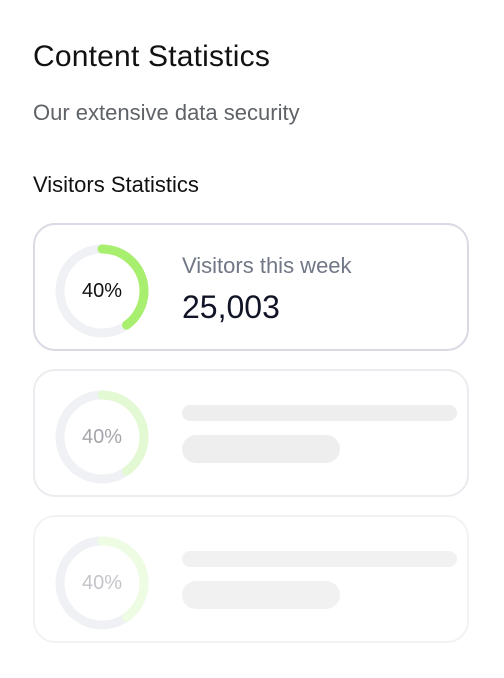 This screenshot has width=504, height=678. I want to click on stat-value: 25,003, so click(231, 307).